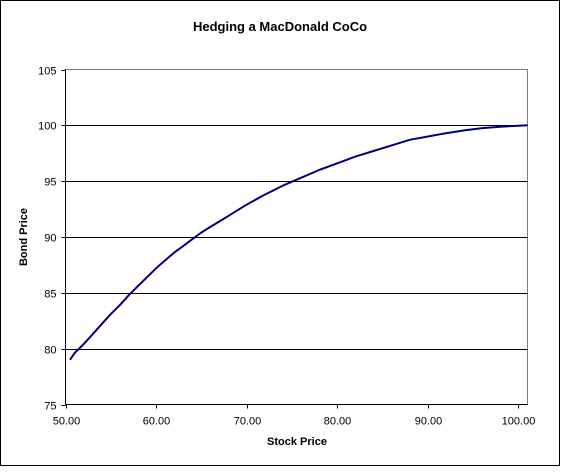  Describe the element at coordinates (157, 422) in the screenshot. I see `x-tick-label: 60.00` at that location.